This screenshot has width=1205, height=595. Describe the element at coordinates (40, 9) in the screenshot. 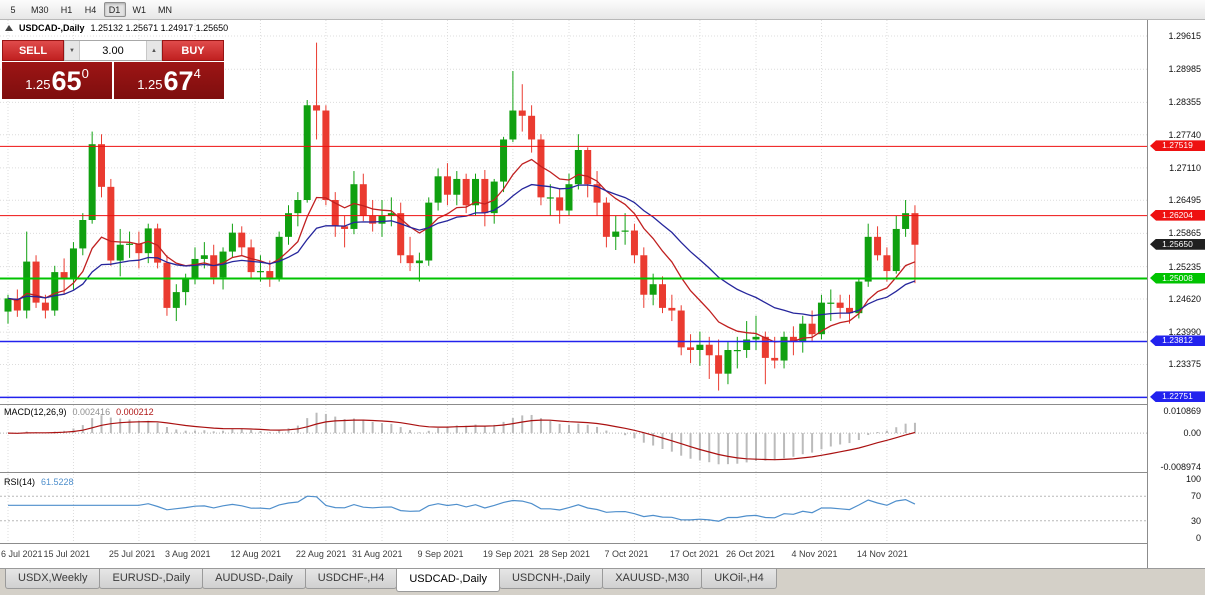

I see `timeframe-button-m30: M30` at that location.